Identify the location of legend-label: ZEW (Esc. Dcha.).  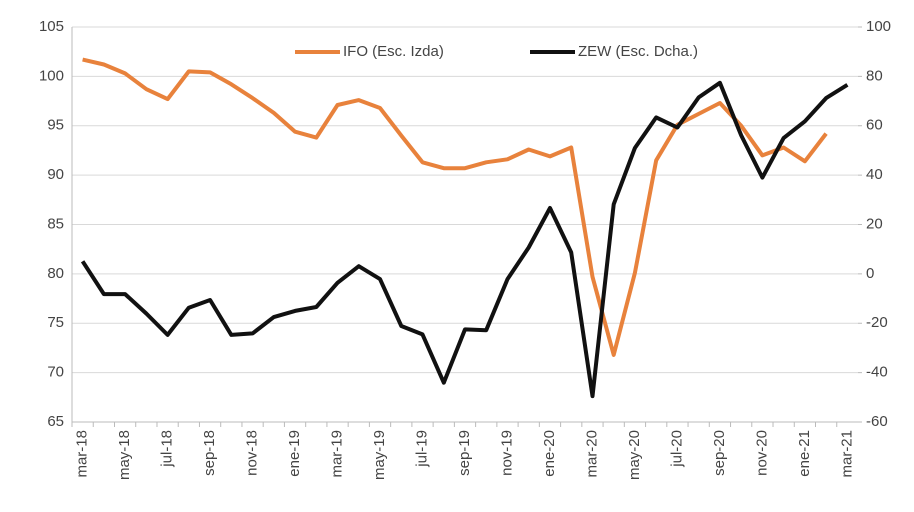
(638, 51).